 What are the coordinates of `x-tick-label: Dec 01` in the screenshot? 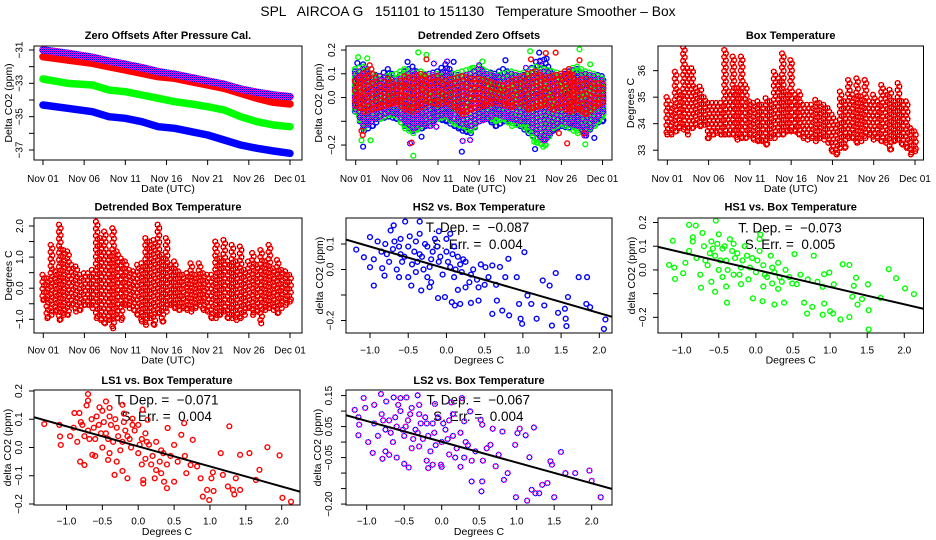 It's located at (915, 179).